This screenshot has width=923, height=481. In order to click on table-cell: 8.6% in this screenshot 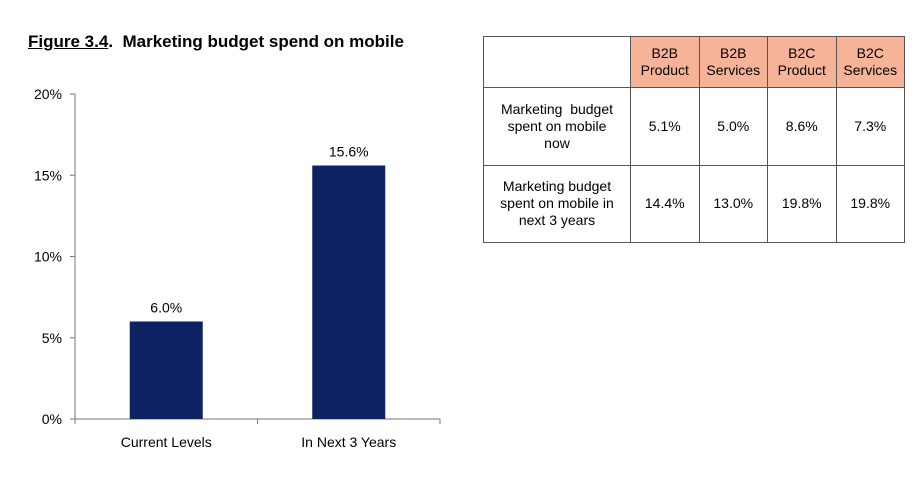, I will do `click(802, 126)`.